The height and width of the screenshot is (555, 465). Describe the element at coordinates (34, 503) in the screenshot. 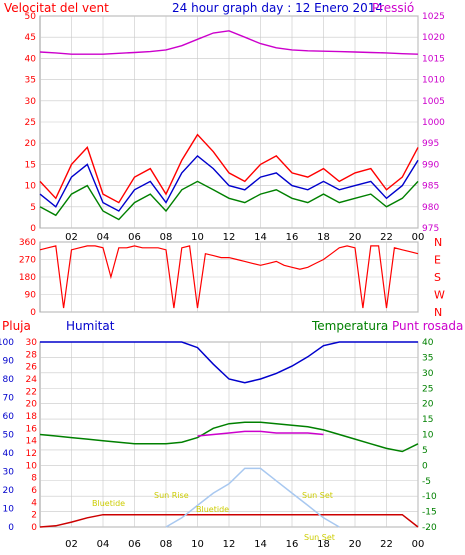

I see `rain-tick: 4` at that location.